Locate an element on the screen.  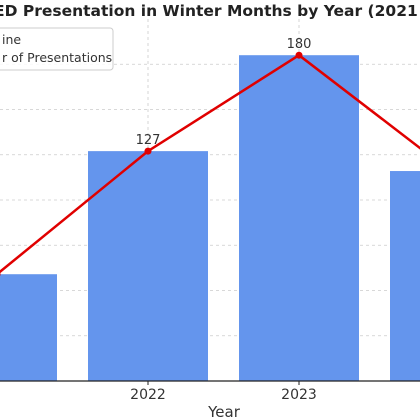
legend-box is located at coordinates (57, 49).